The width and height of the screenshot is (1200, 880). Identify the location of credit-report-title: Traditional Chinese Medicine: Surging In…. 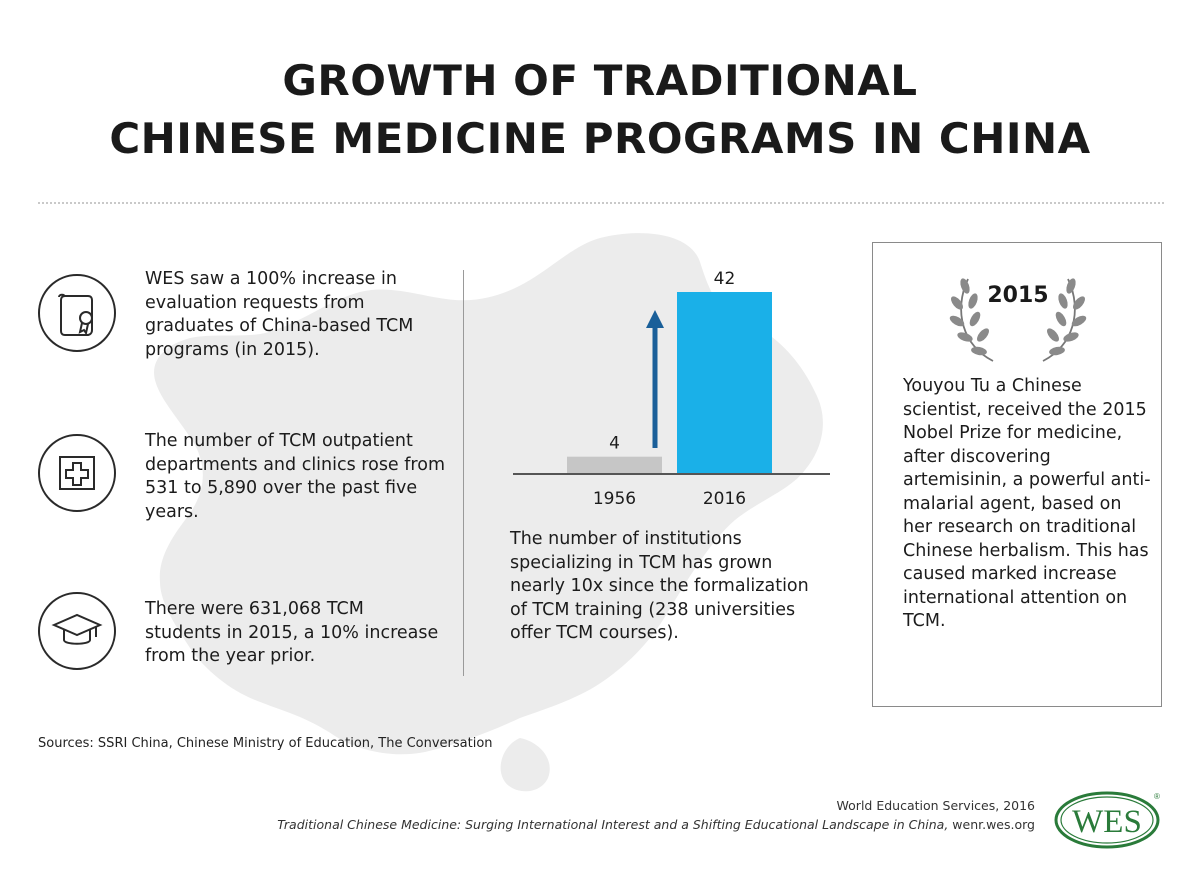
(613, 824).